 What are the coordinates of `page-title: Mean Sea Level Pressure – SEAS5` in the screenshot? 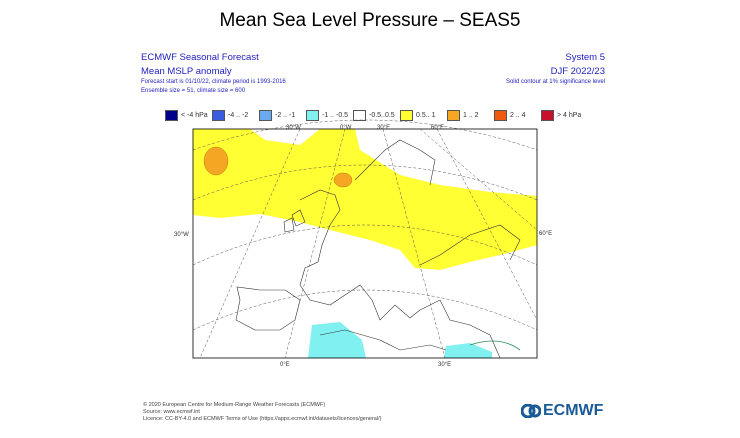 It's located at (370, 20).